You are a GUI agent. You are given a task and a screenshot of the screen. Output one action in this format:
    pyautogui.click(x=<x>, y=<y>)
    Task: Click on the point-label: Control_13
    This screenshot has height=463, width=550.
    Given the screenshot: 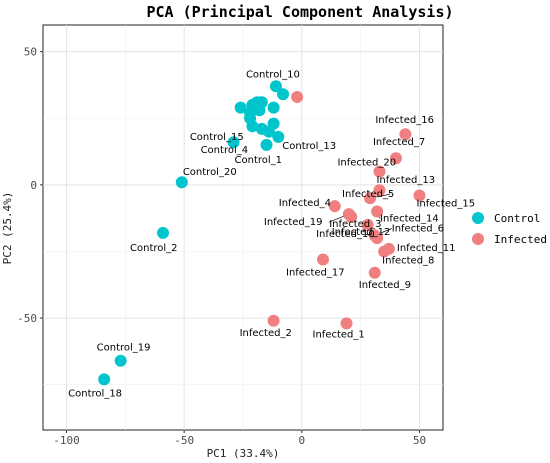 What is the action you would take?
    pyautogui.click(x=309, y=146)
    